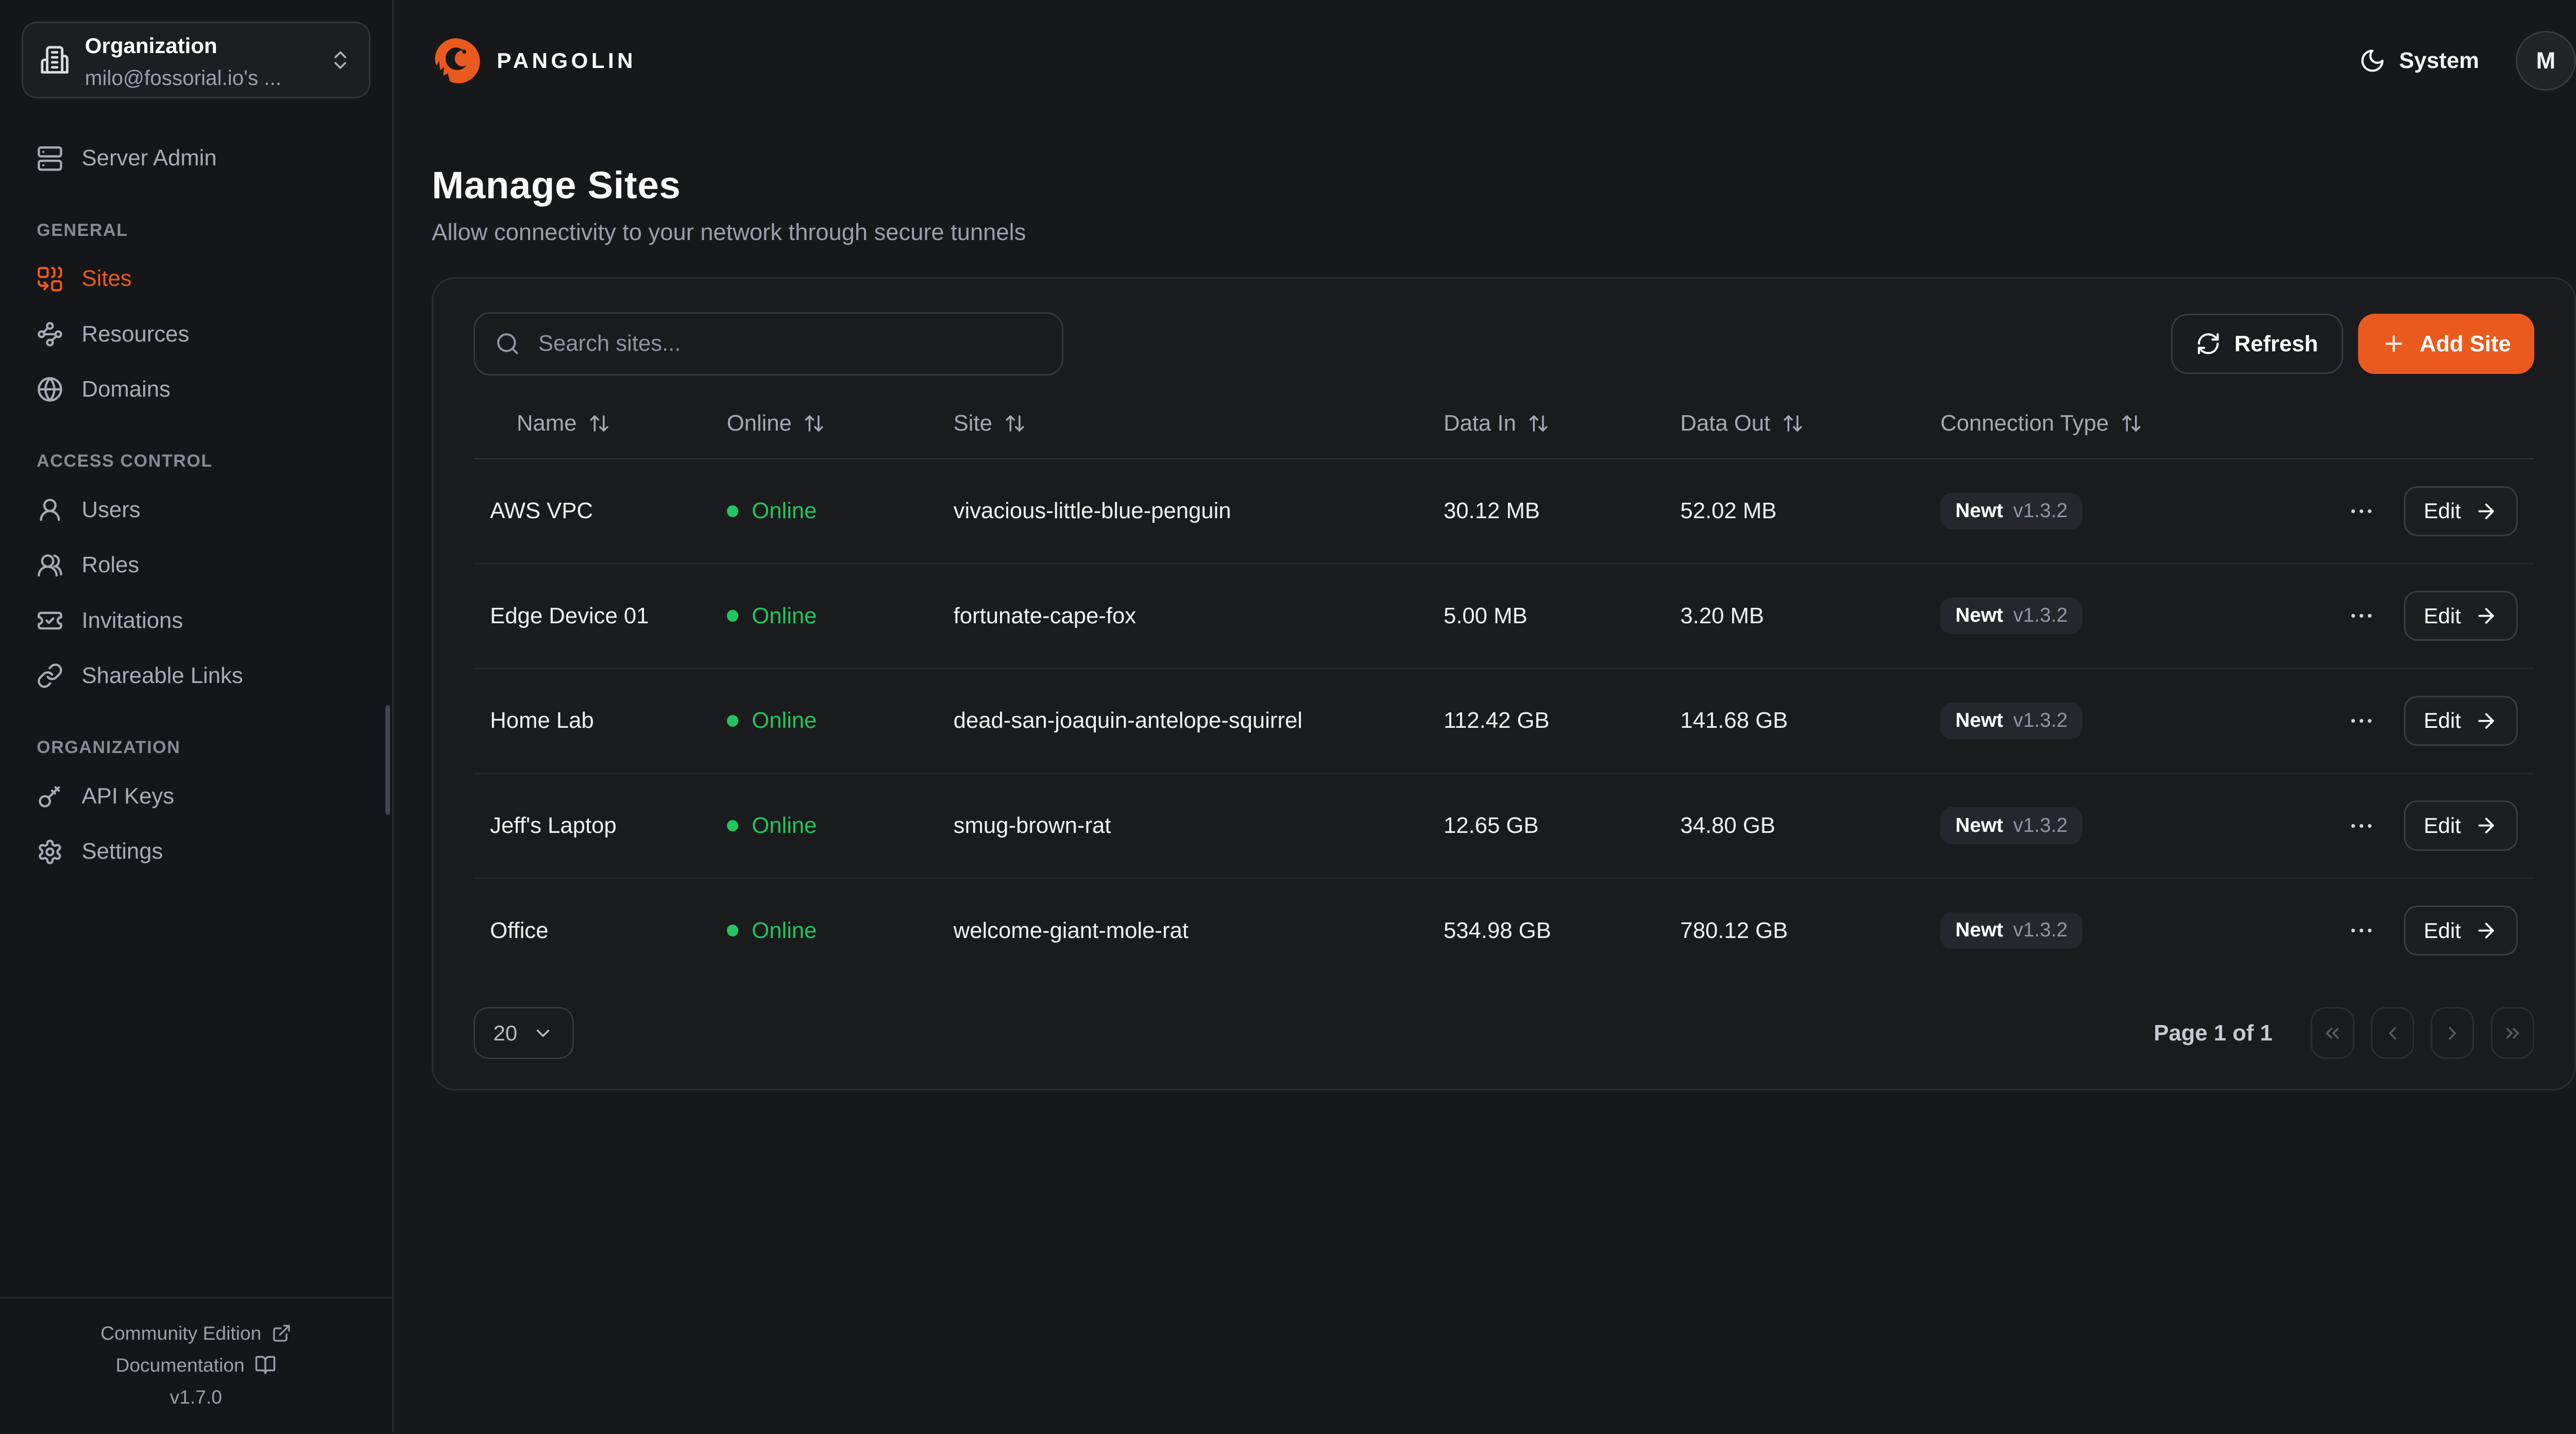 The height and width of the screenshot is (1434, 2576). Describe the element at coordinates (2439, 61) in the screenshot. I see `theme-label: System` at that location.